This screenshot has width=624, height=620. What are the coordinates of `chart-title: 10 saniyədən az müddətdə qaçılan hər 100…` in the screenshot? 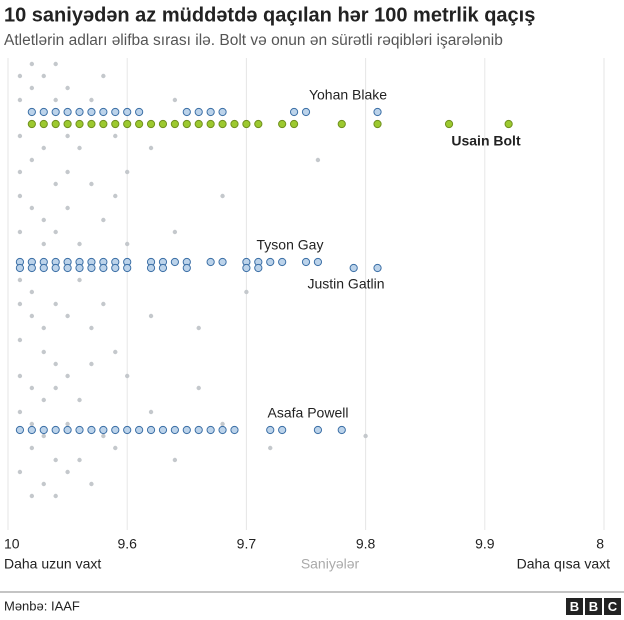 It's located at (269, 15).